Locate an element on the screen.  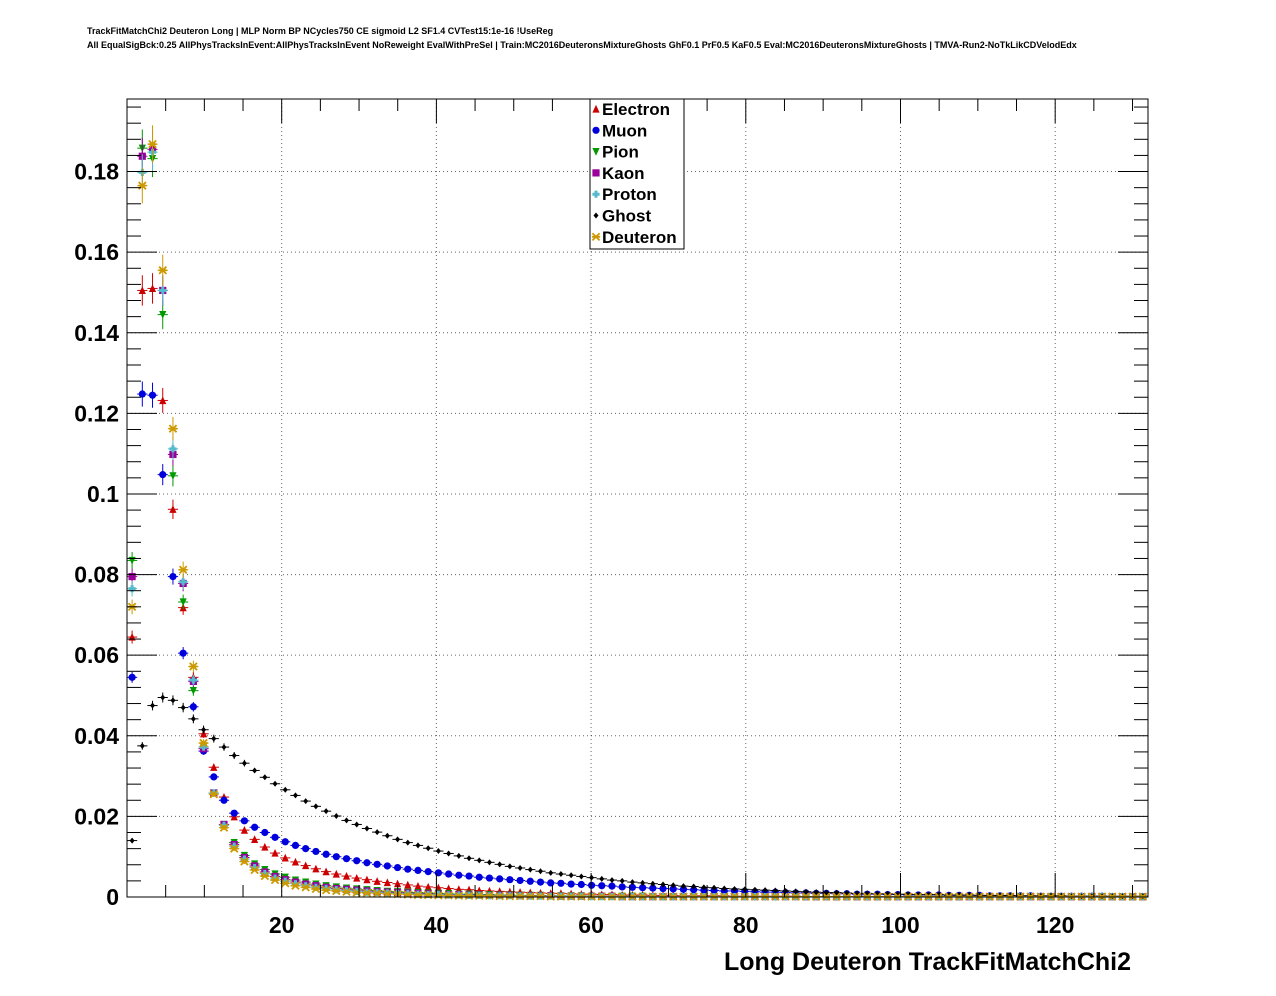
y-tick-label: 0.14 is located at coordinates (96, 333).